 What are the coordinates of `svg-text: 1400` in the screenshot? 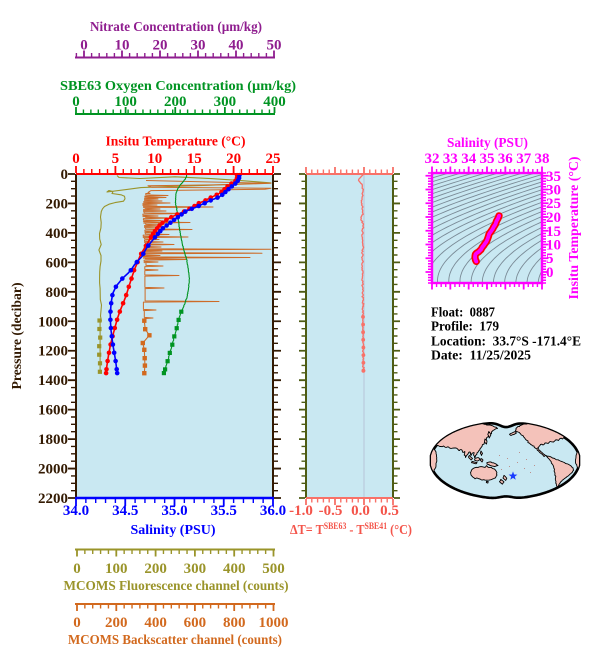 It's located at (53, 381).